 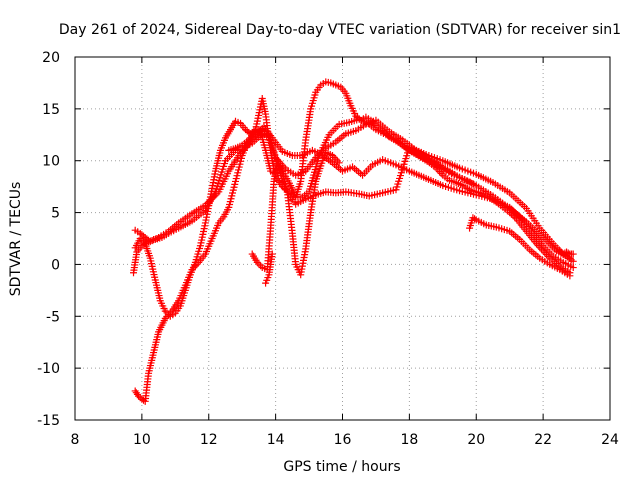 What do you see at coordinates (543, 440) in the screenshot?
I see `x-tick-label: 22` at bounding box center [543, 440].